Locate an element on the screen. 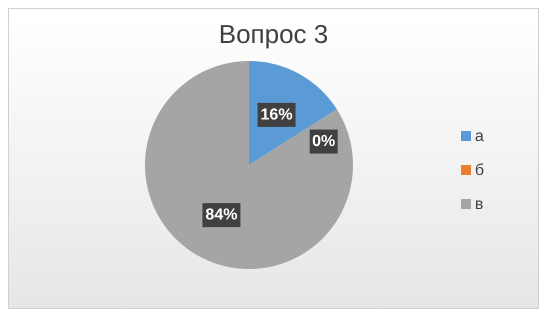 Image resolution: width=545 pixels, height=315 pixels. data-label: 16% is located at coordinates (276, 115).